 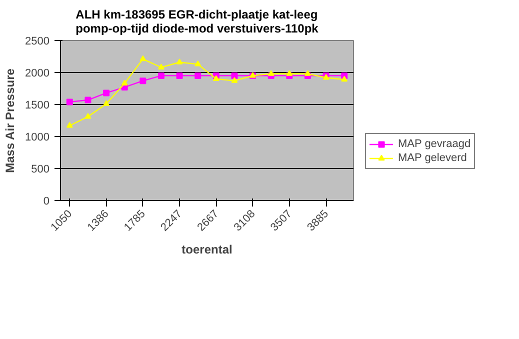 What do you see at coordinates (432, 157) in the screenshot?
I see `legend-label: MAP geleverd` at bounding box center [432, 157].